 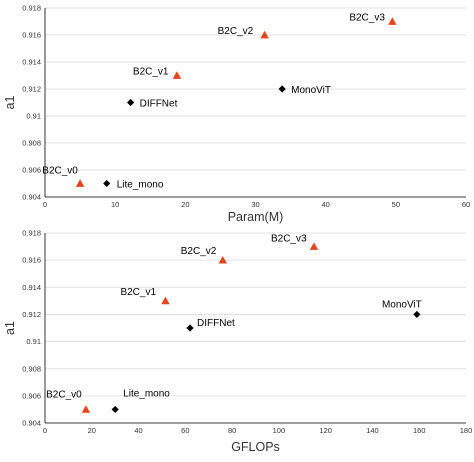 What do you see at coordinates (256, 217) in the screenshot?
I see `x-axis-title: Param(M)` at bounding box center [256, 217].